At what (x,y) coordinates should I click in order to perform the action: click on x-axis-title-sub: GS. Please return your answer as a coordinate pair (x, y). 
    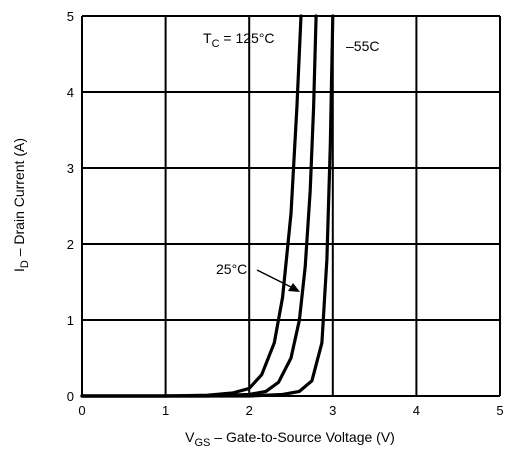
    Looking at the image, I should click on (203, 443).